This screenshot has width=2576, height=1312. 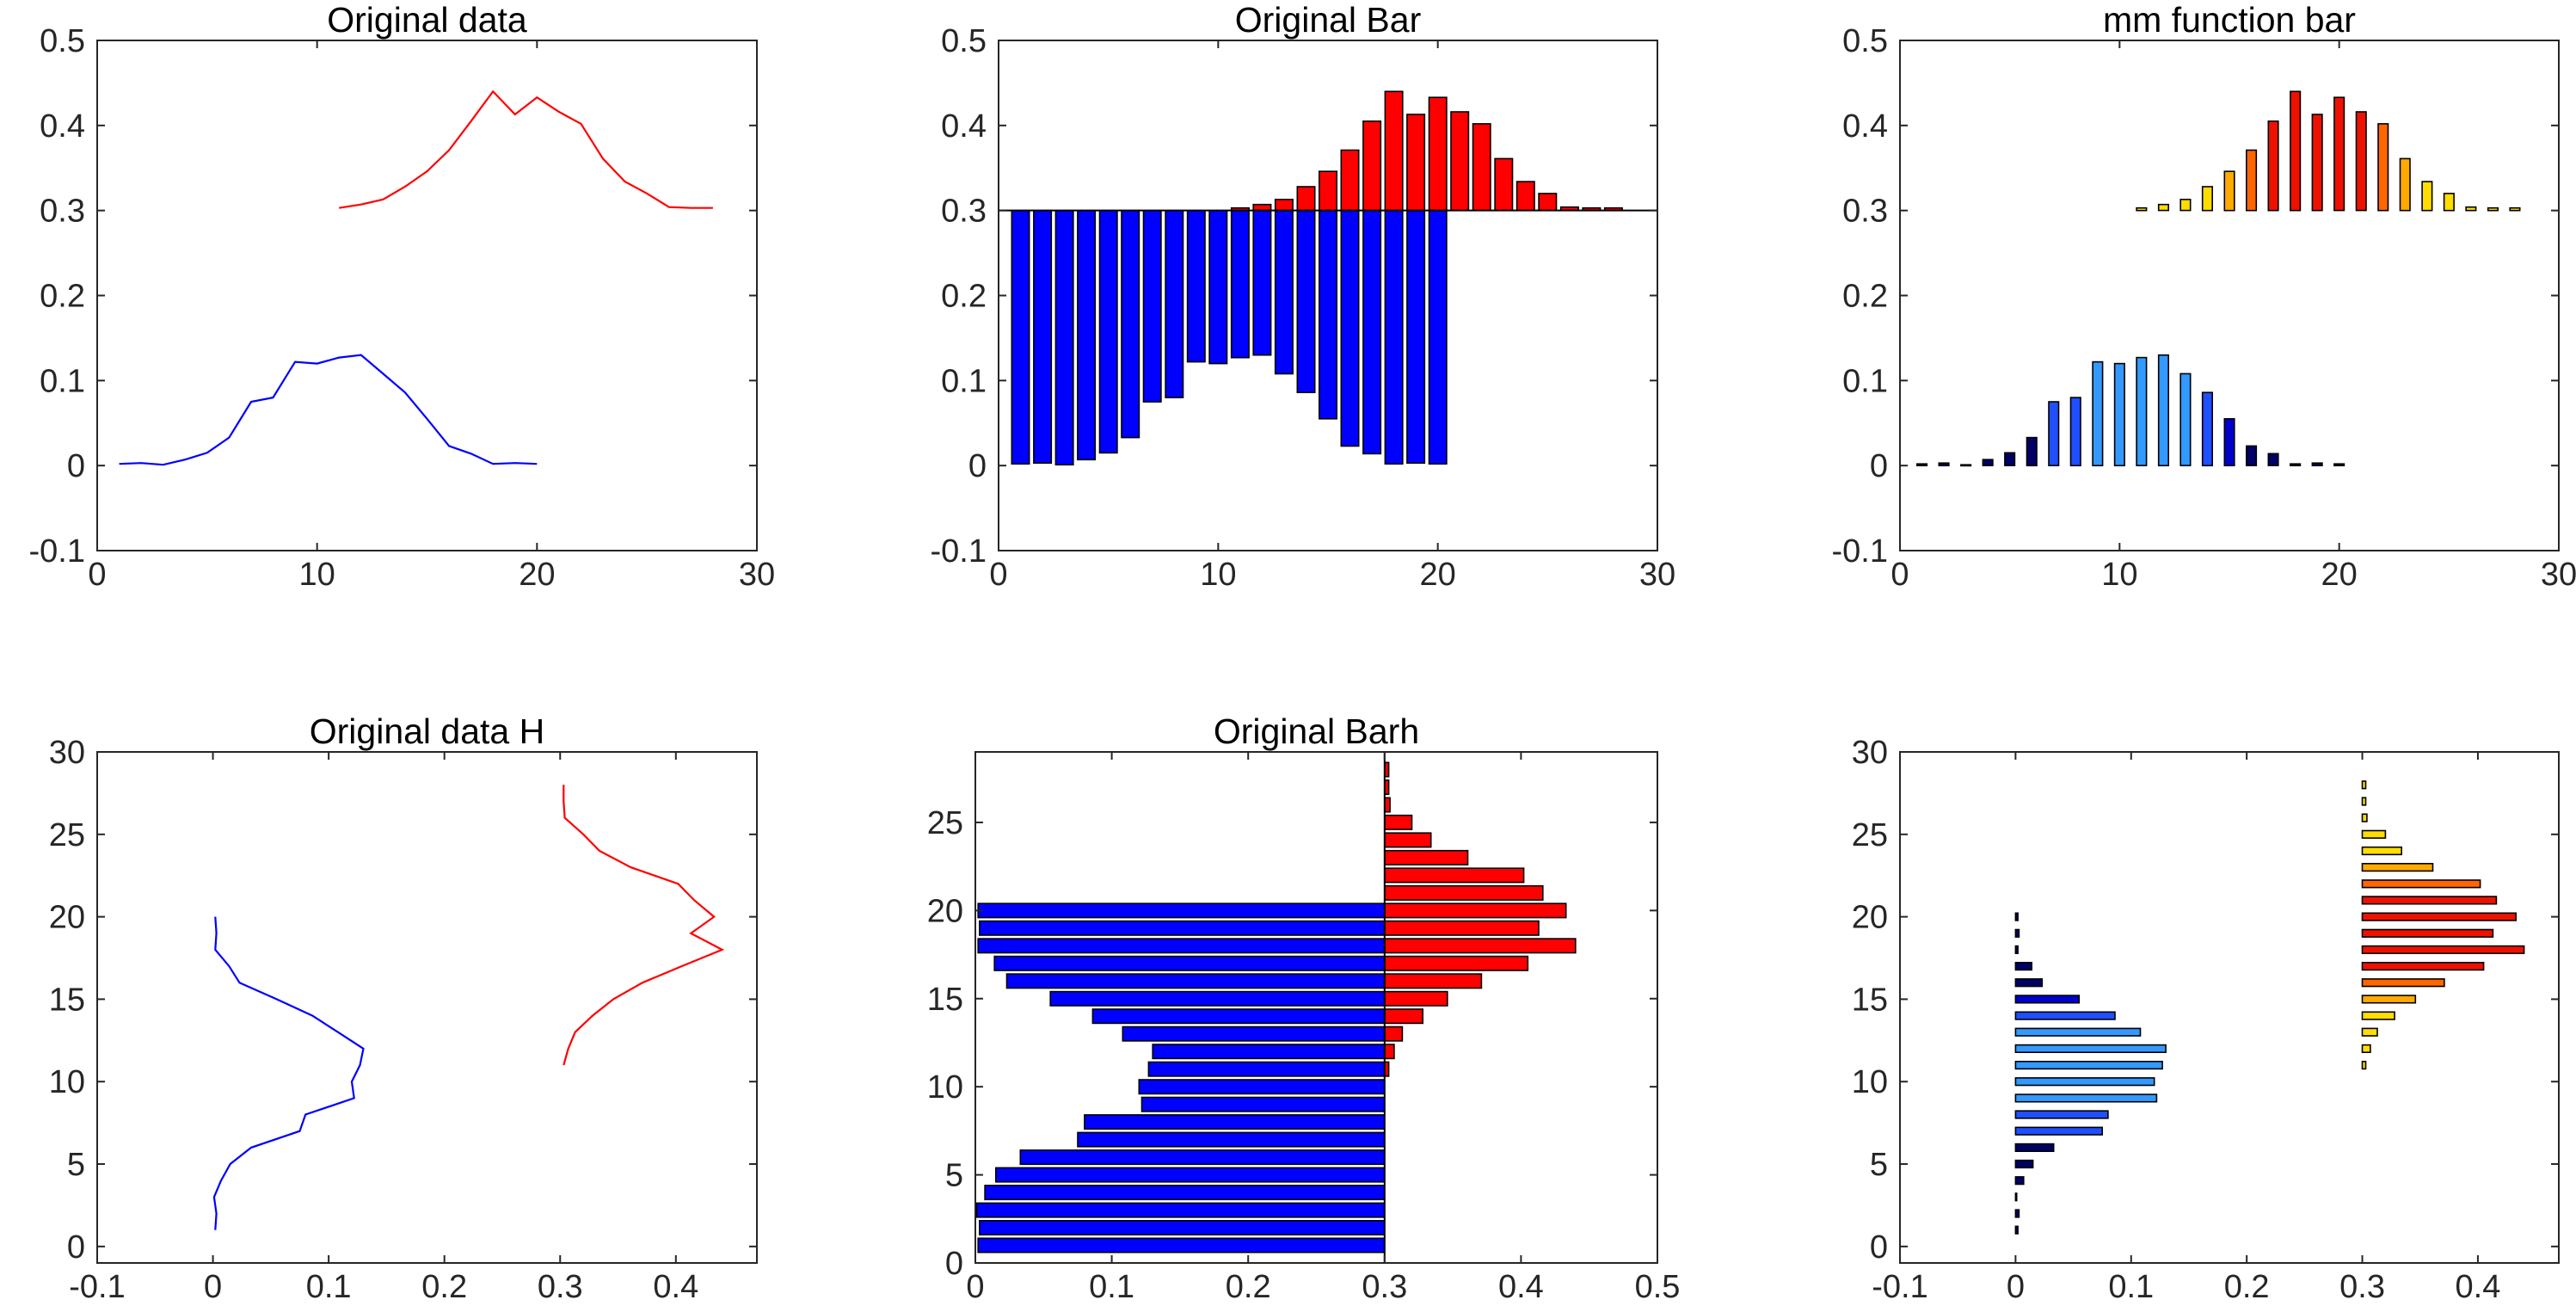 I want to click on x-tick-label: 20, so click(x=1438, y=575).